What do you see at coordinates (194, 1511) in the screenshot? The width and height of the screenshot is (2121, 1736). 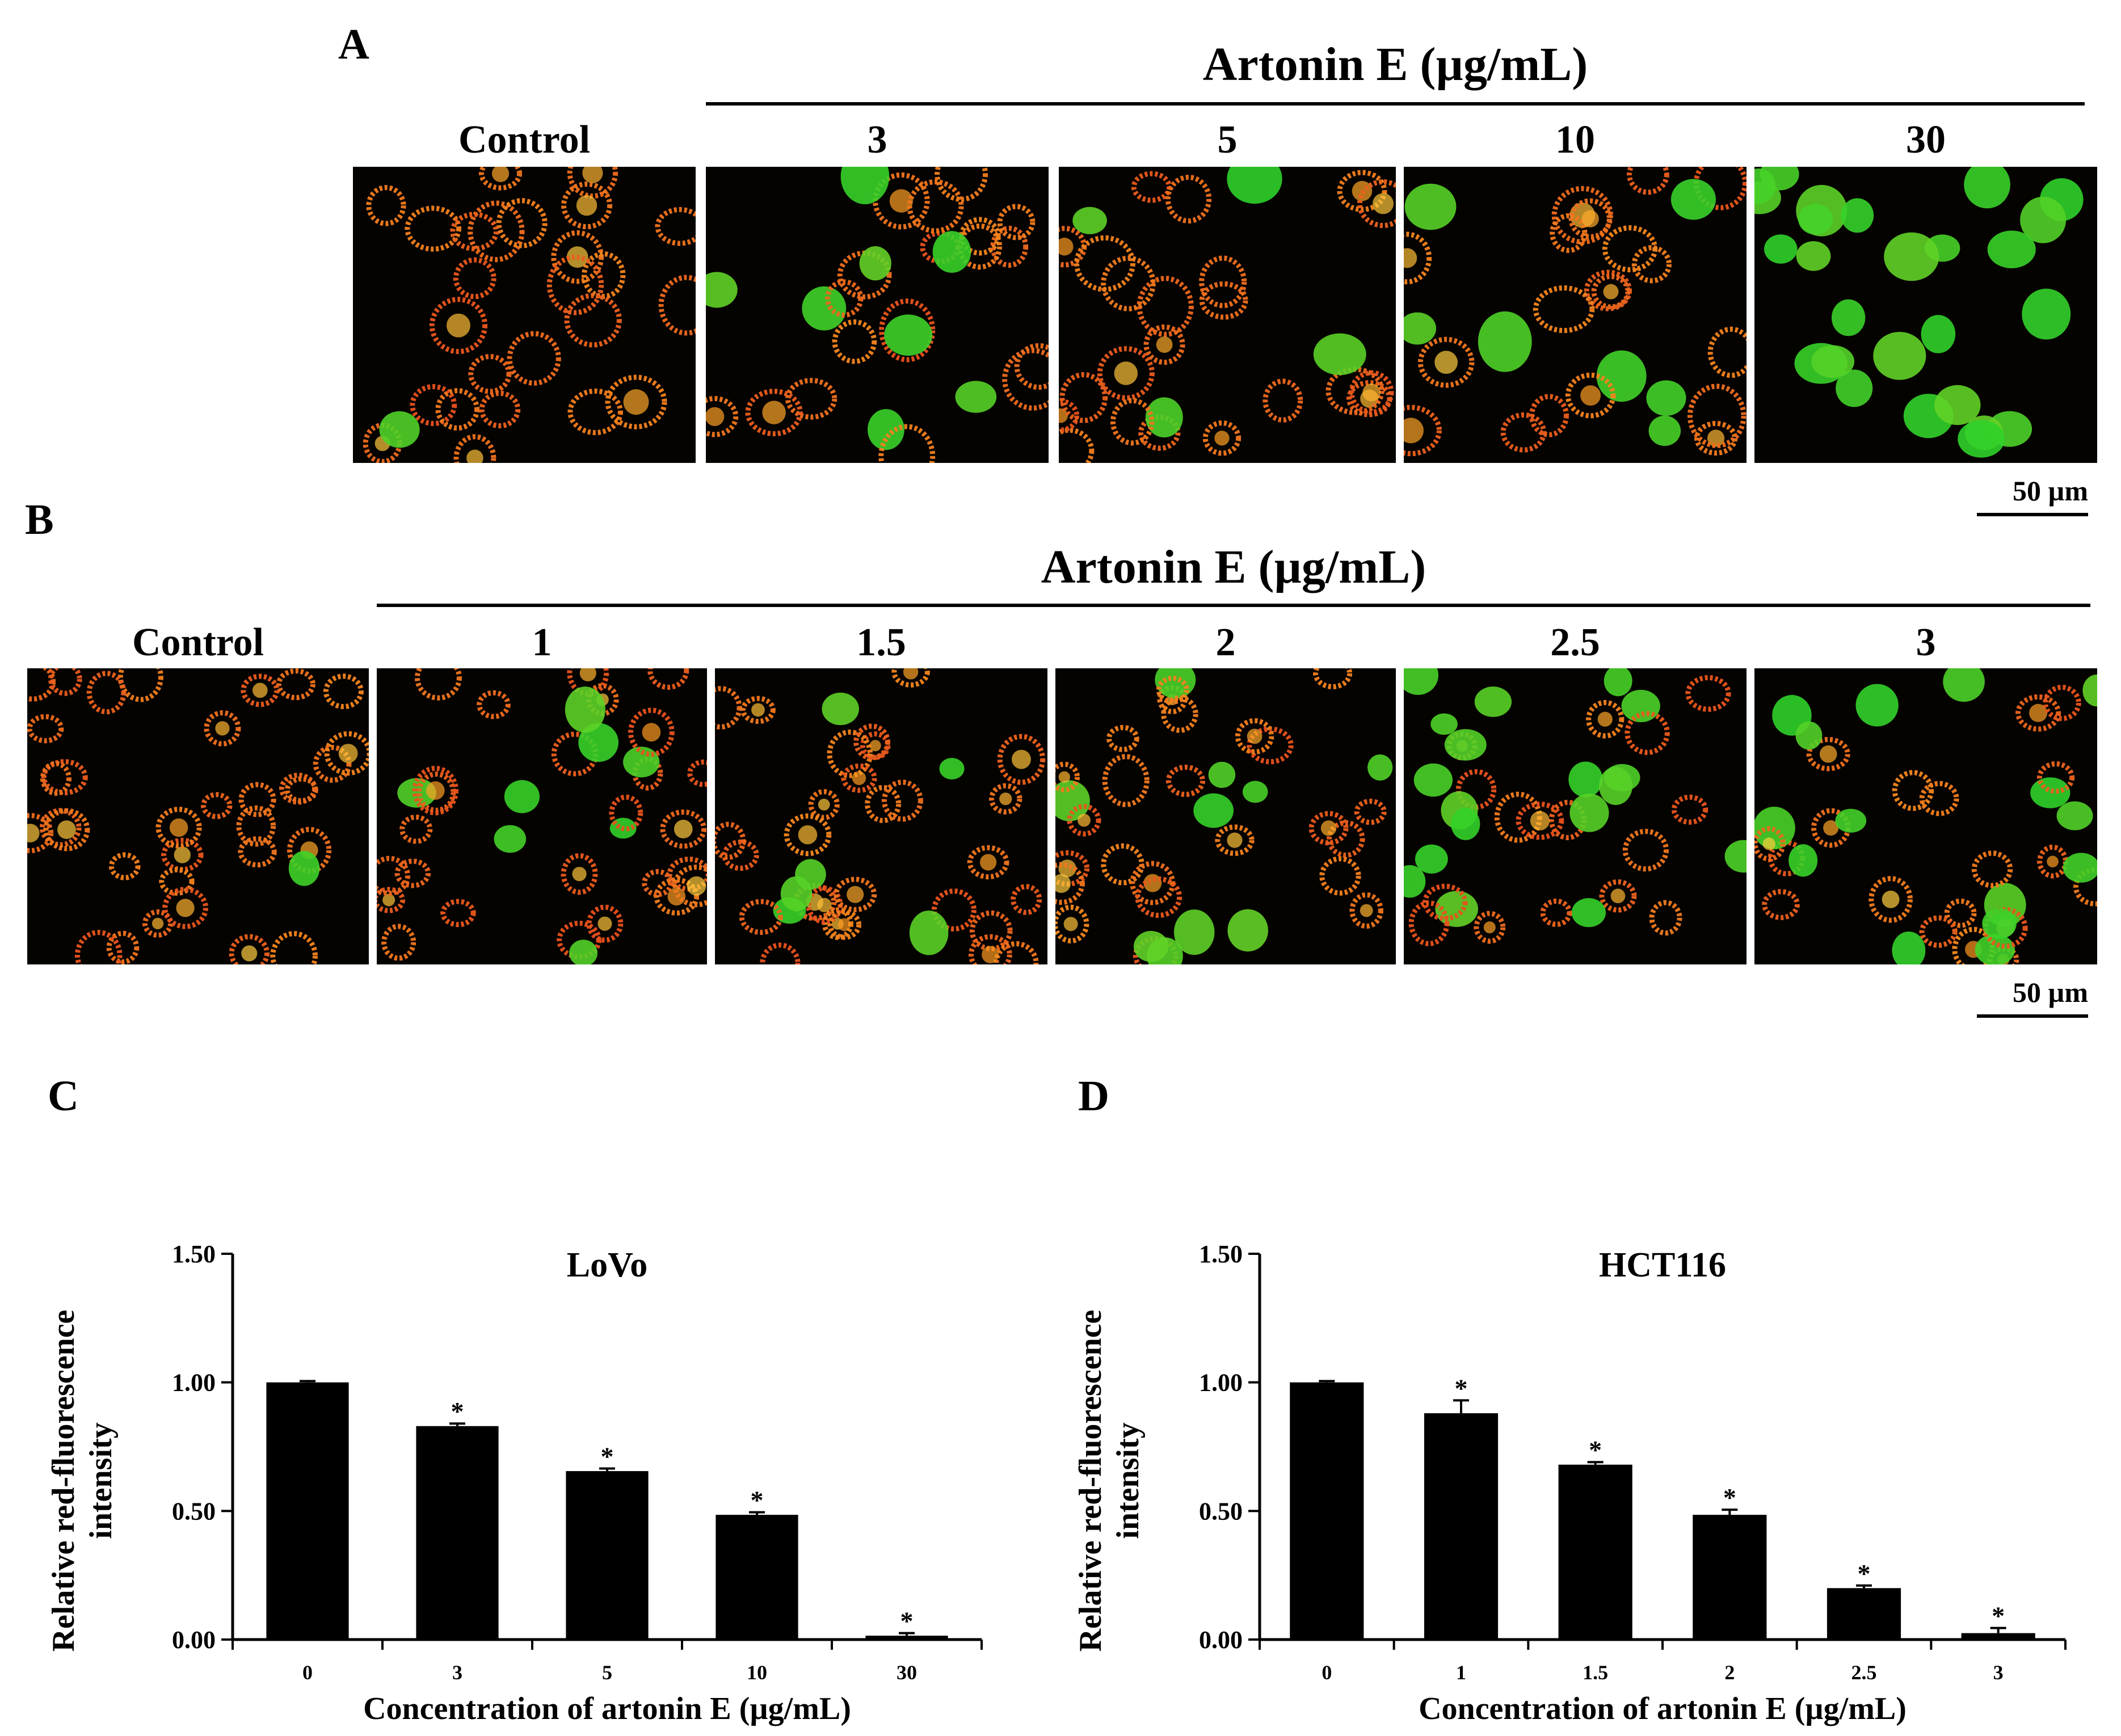 I see `y-tick-label: 0.50` at bounding box center [194, 1511].